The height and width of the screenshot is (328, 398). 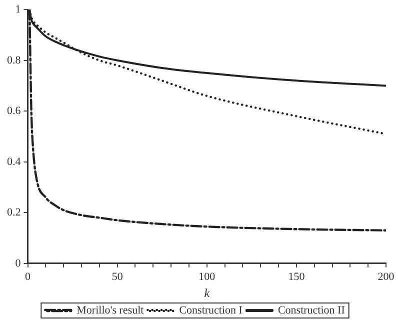 What do you see at coordinates (297, 276) in the screenshot?
I see `x-tick-label: 150` at bounding box center [297, 276].